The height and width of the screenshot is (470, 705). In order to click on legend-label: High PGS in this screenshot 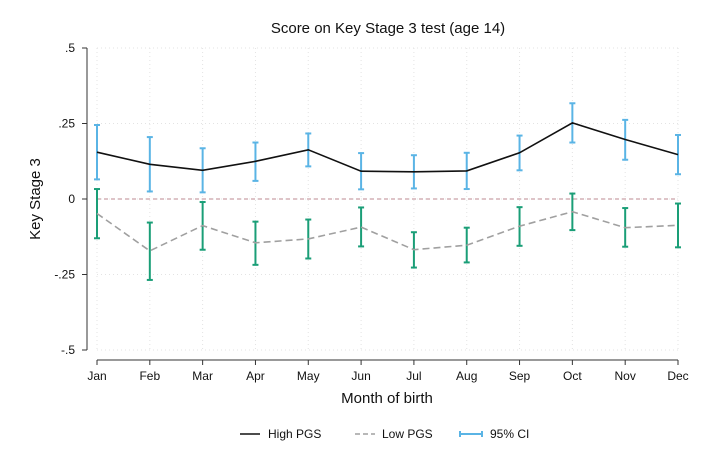, I will do `click(294, 434)`.